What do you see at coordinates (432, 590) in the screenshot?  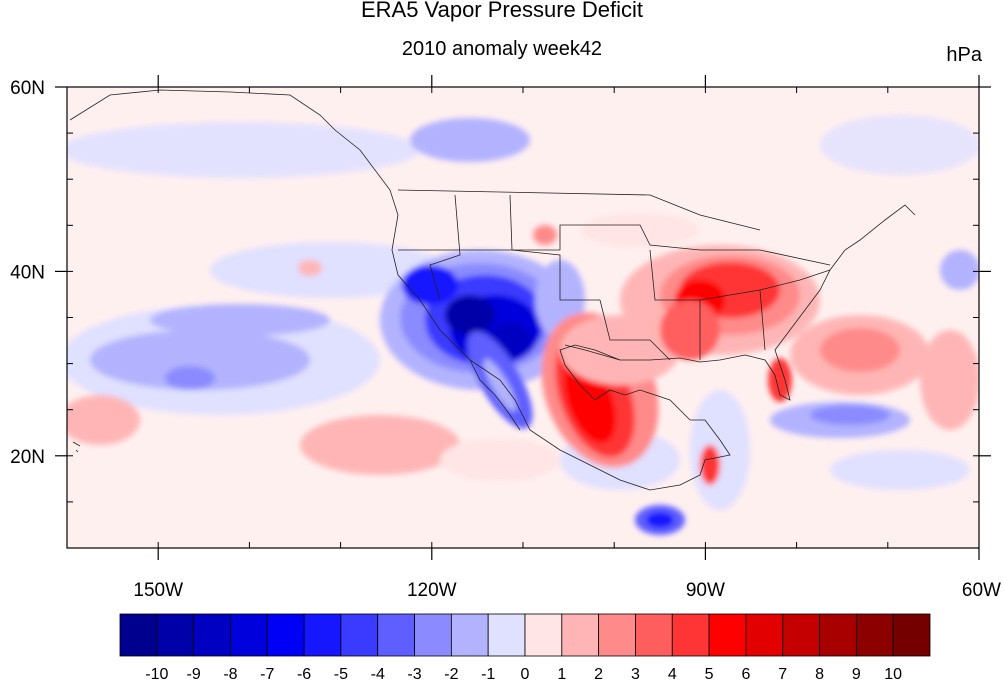 I see `x-tick-label: 120W` at bounding box center [432, 590].